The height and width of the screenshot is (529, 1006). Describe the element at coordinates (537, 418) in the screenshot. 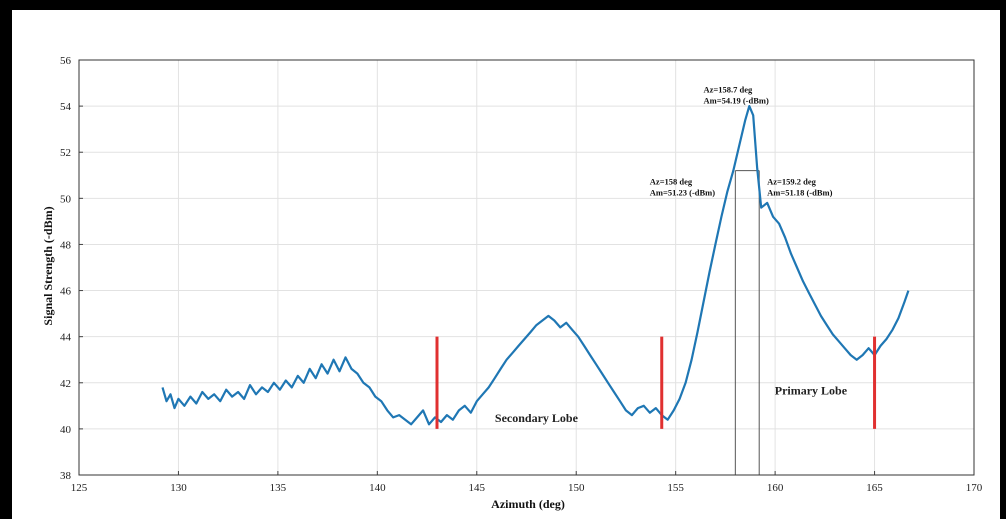

I see `lobe-label: Secondary Lobe` at that location.